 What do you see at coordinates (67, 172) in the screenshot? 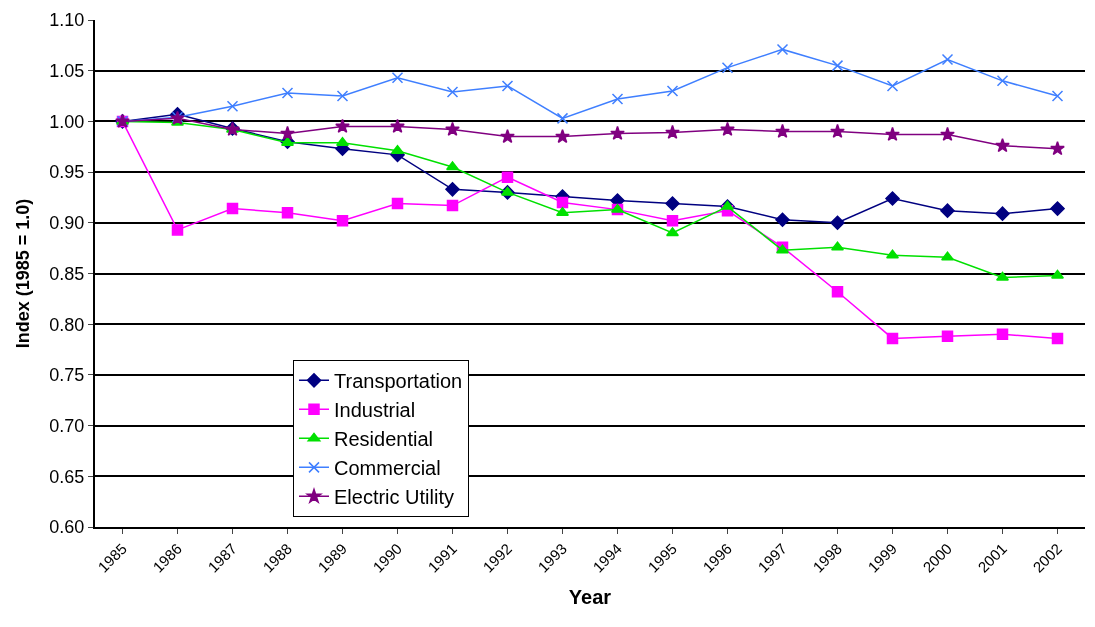
I see `y-tick-label: 0.95` at bounding box center [67, 172].